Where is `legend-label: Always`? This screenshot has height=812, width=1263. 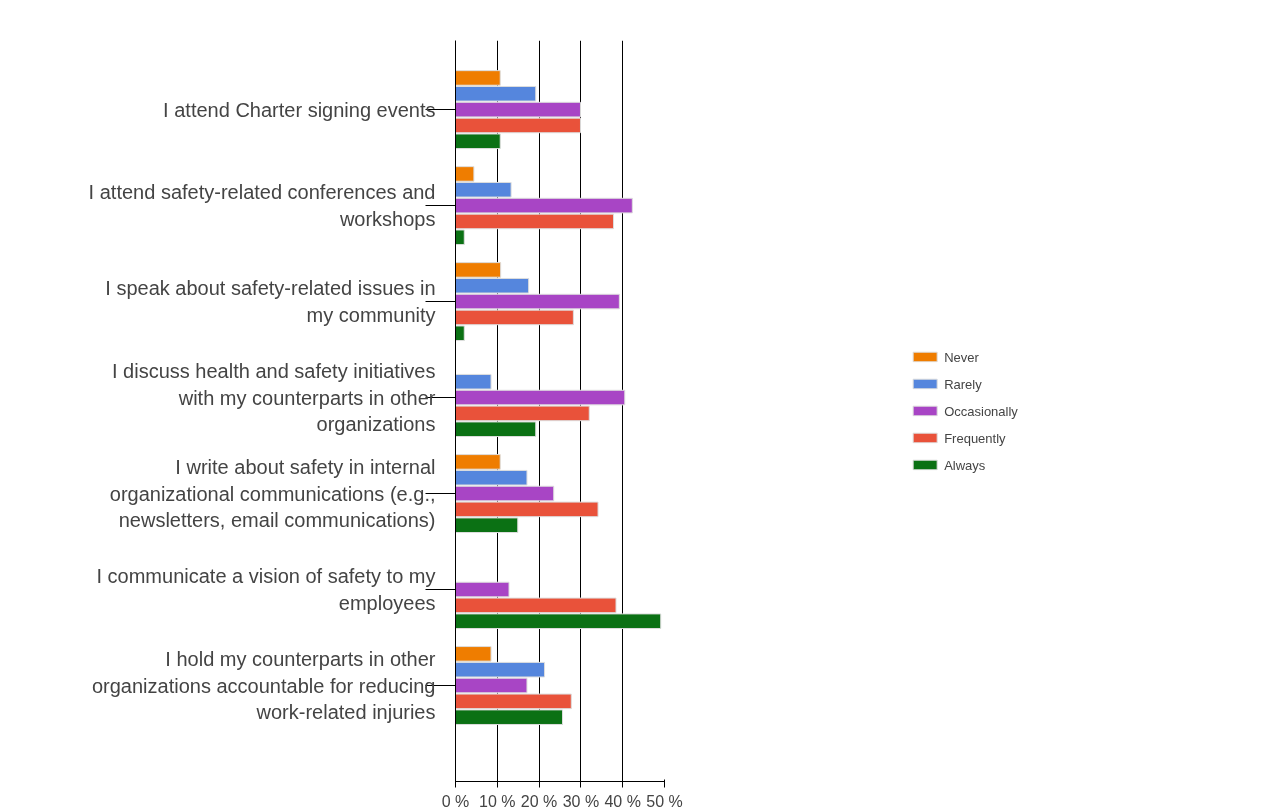 legend-label: Always is located at coordinates (965, 464).